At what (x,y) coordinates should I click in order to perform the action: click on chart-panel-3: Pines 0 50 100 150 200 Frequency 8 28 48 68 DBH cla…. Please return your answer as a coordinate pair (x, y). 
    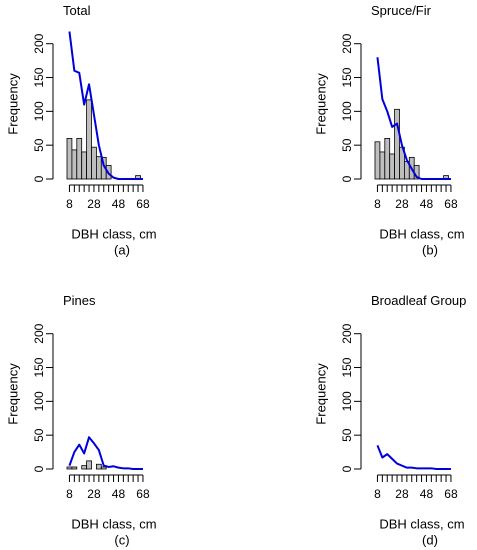
    Looking at the image, I should click on (80, 420).